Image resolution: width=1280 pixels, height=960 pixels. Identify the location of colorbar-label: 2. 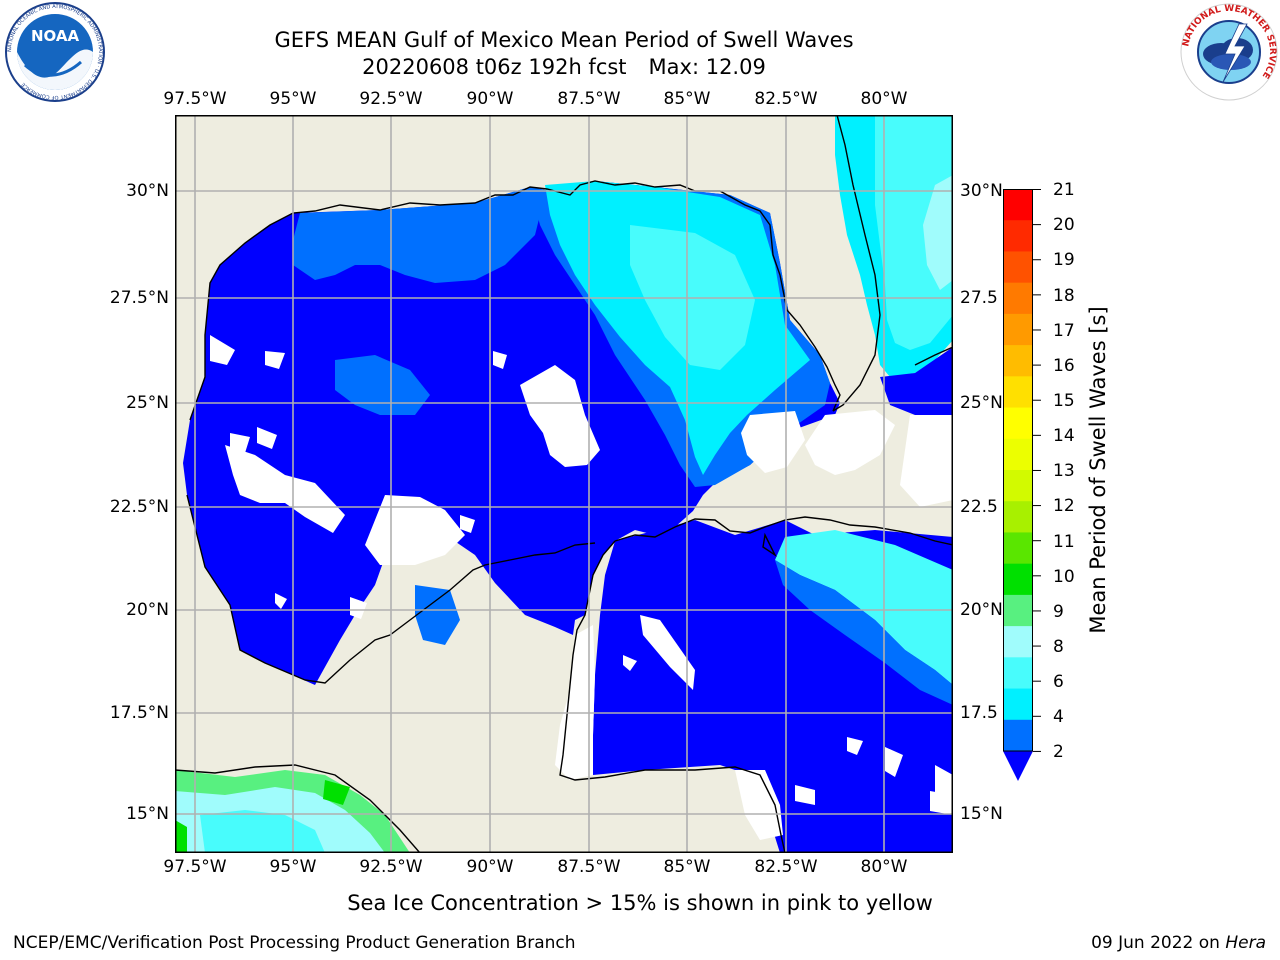
(1058, 752).